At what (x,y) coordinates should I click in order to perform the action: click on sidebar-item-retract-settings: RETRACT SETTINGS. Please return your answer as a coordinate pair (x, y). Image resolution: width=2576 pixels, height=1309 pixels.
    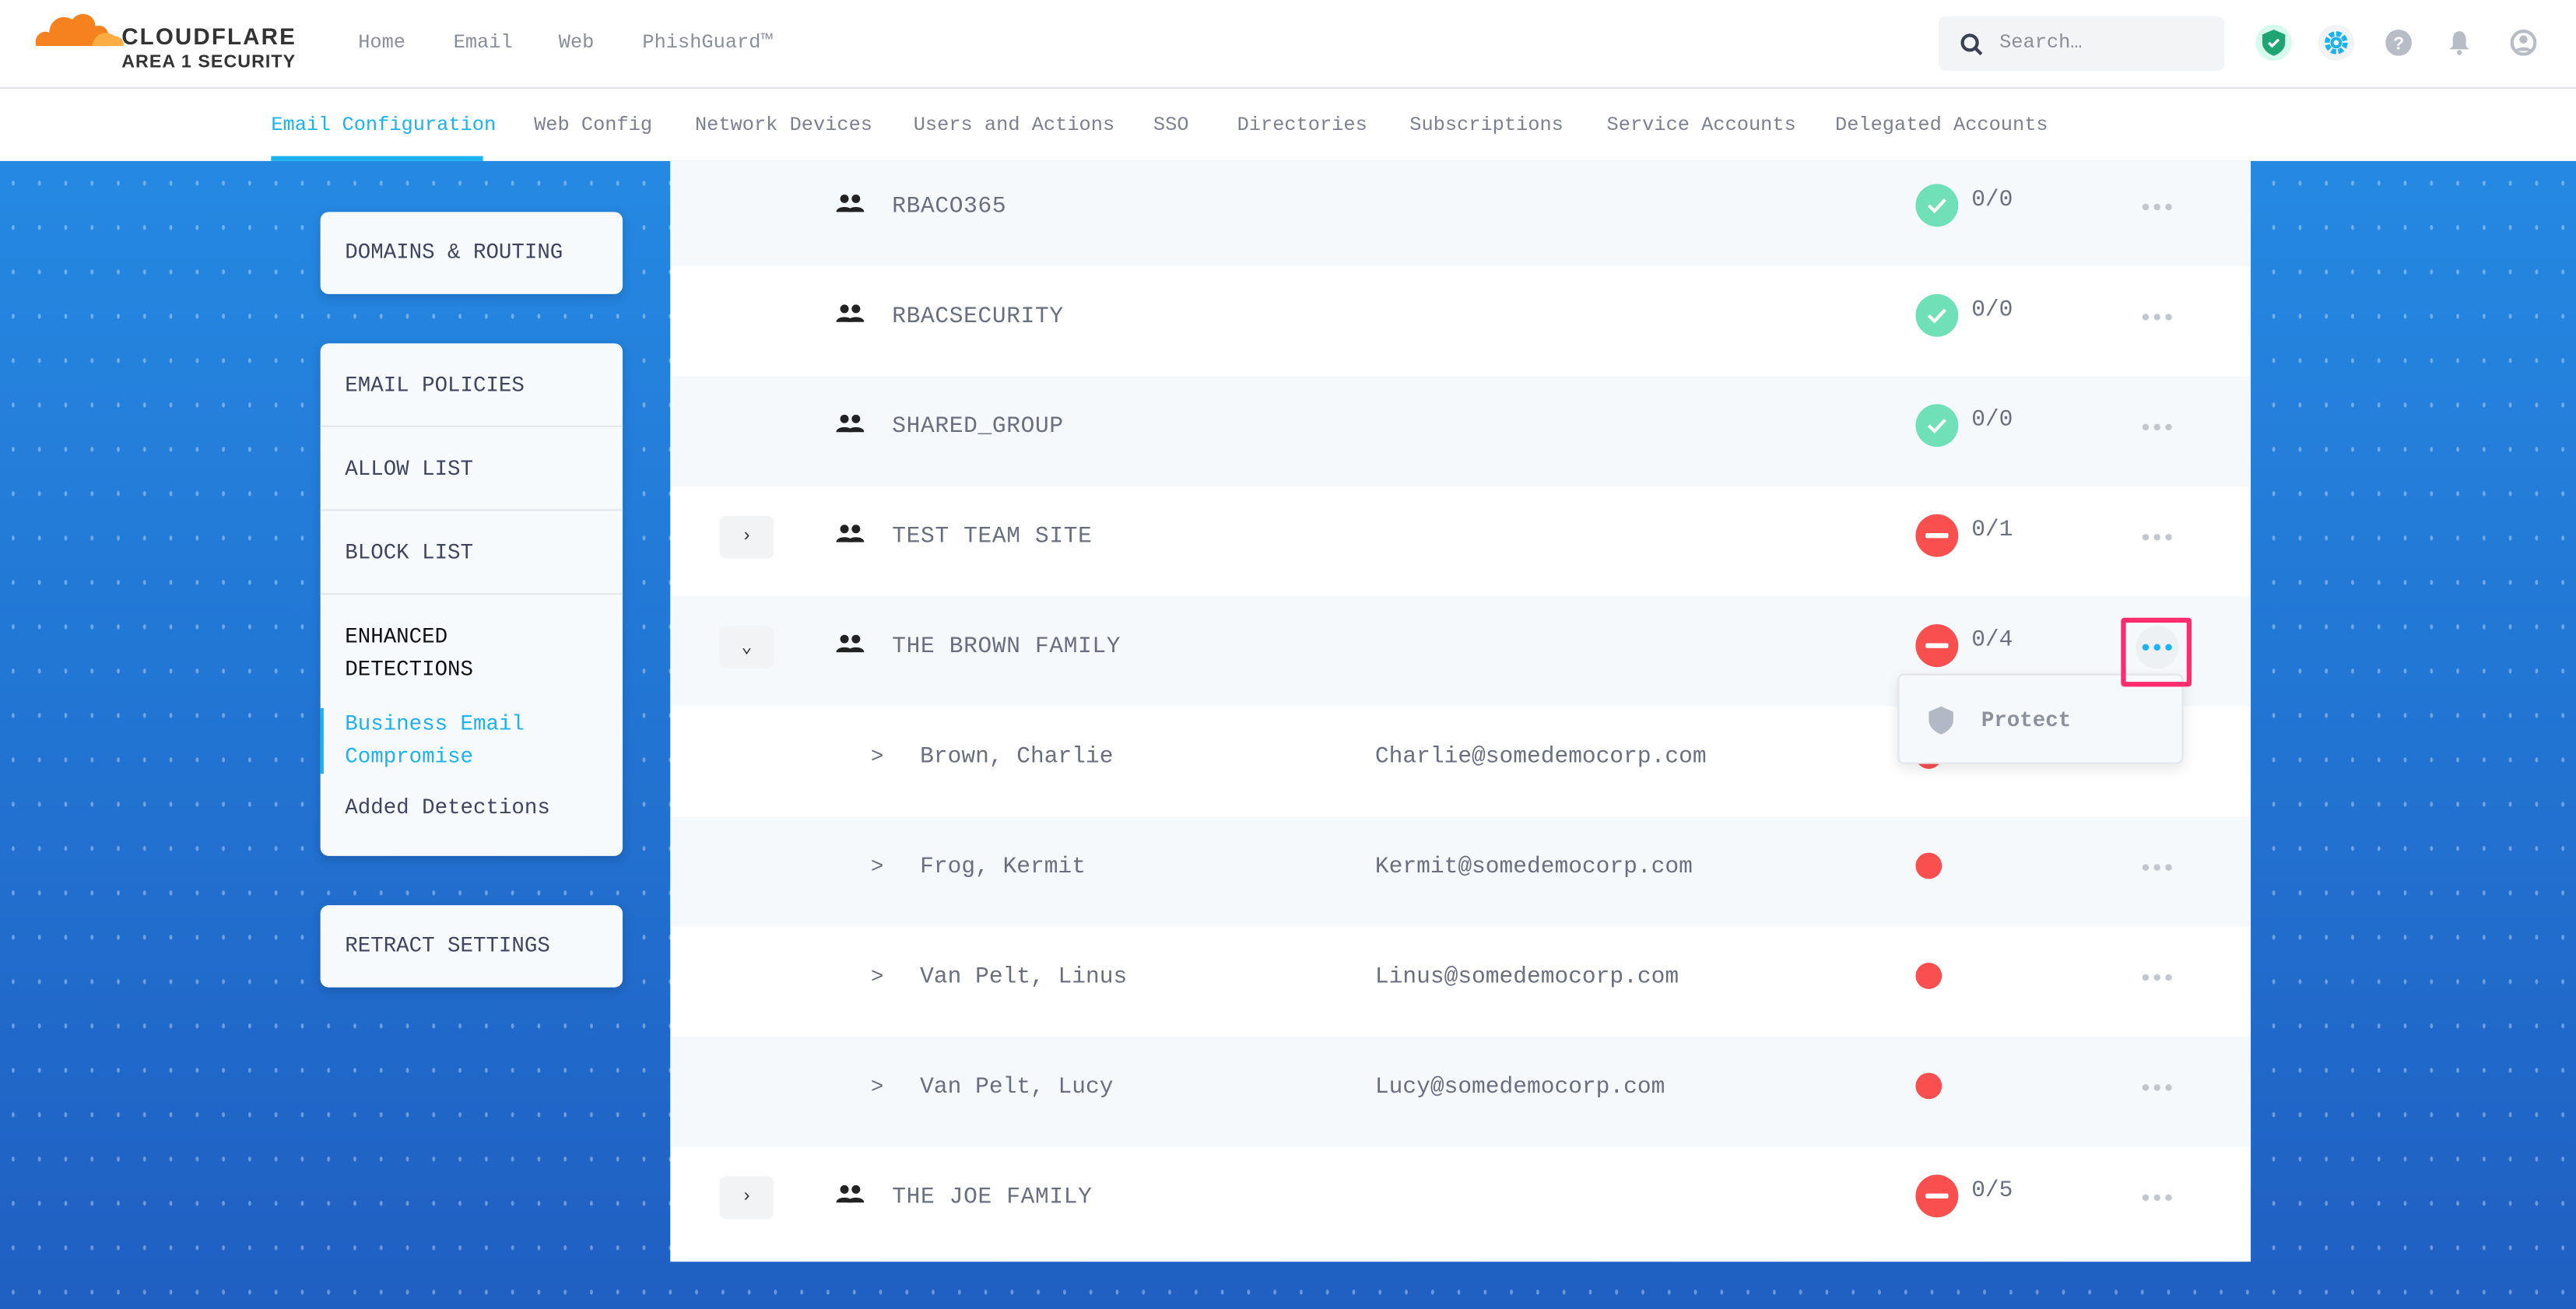
    Looking at the image, I should click on (448, 945).